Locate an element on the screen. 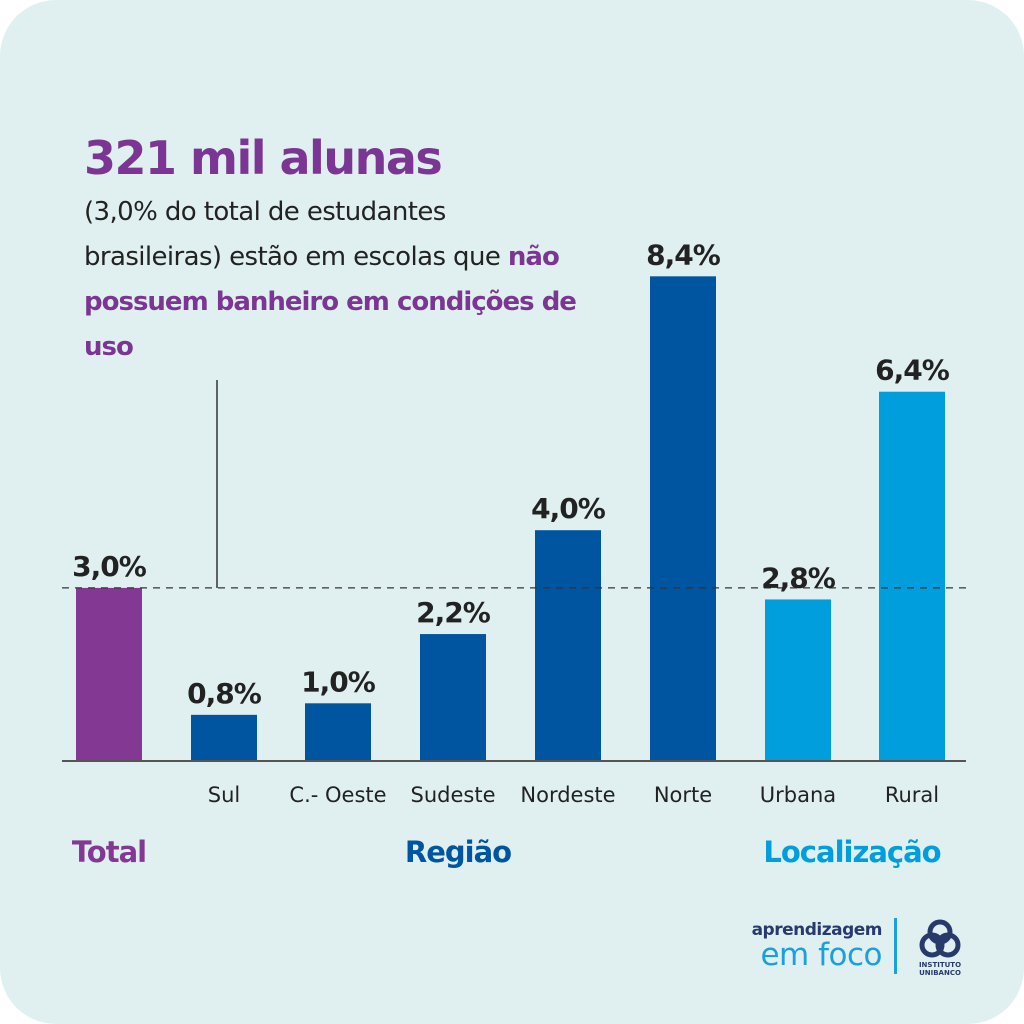  bar-sul is located at coordinates (224, 737).